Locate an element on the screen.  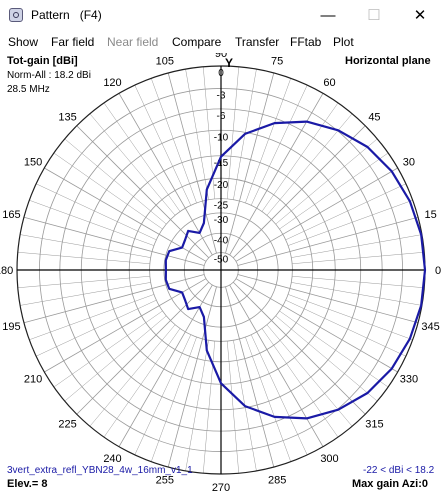
radial-tick-label: -3 is located at coordinates (221, 95).